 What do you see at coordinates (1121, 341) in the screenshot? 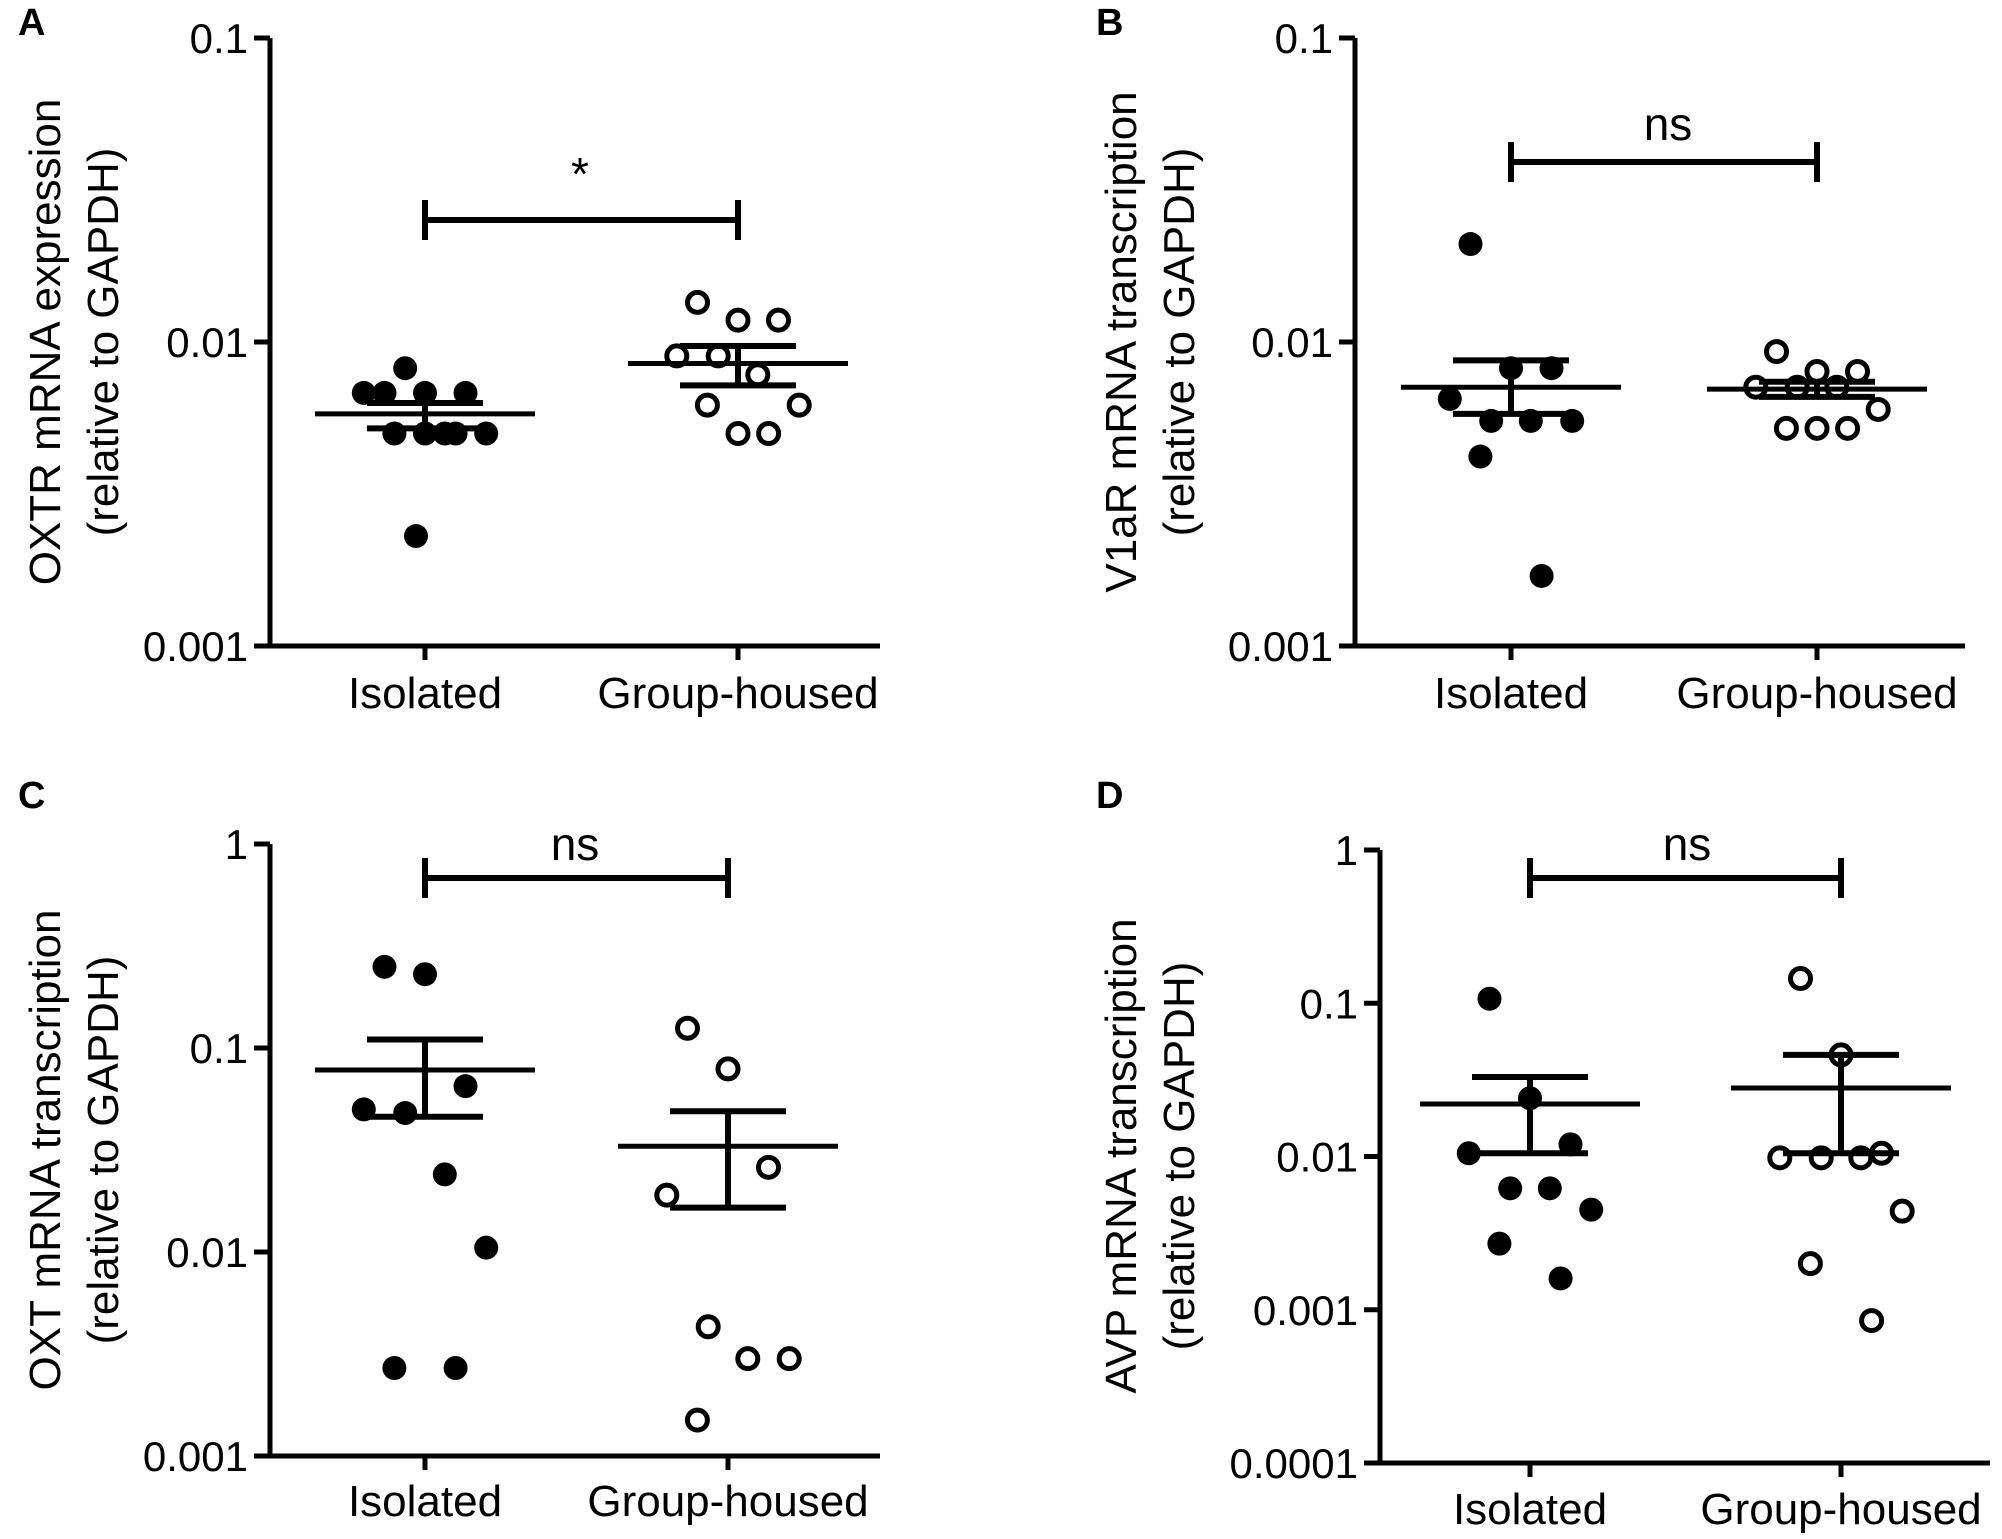
I see `y-axis-label: V1aR mRNA transcription` at bounding box center [1121, 341].